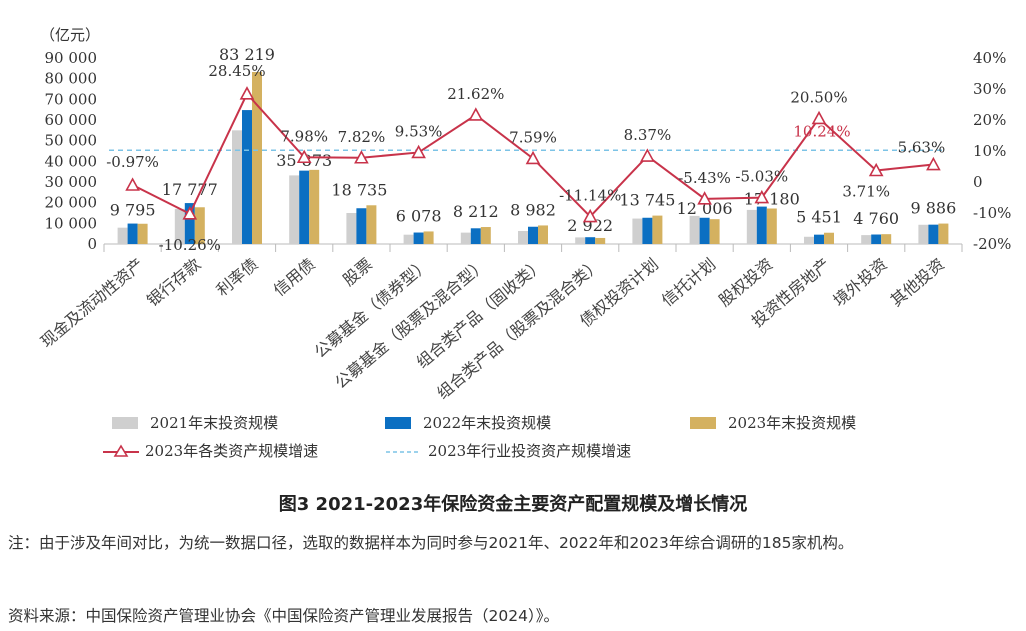 The width and height of the screenshot is (1026, 631). Describe the element at coordinates (818, 97) in the screenshot. I see `growth-value-label: 20.50%` at that location.